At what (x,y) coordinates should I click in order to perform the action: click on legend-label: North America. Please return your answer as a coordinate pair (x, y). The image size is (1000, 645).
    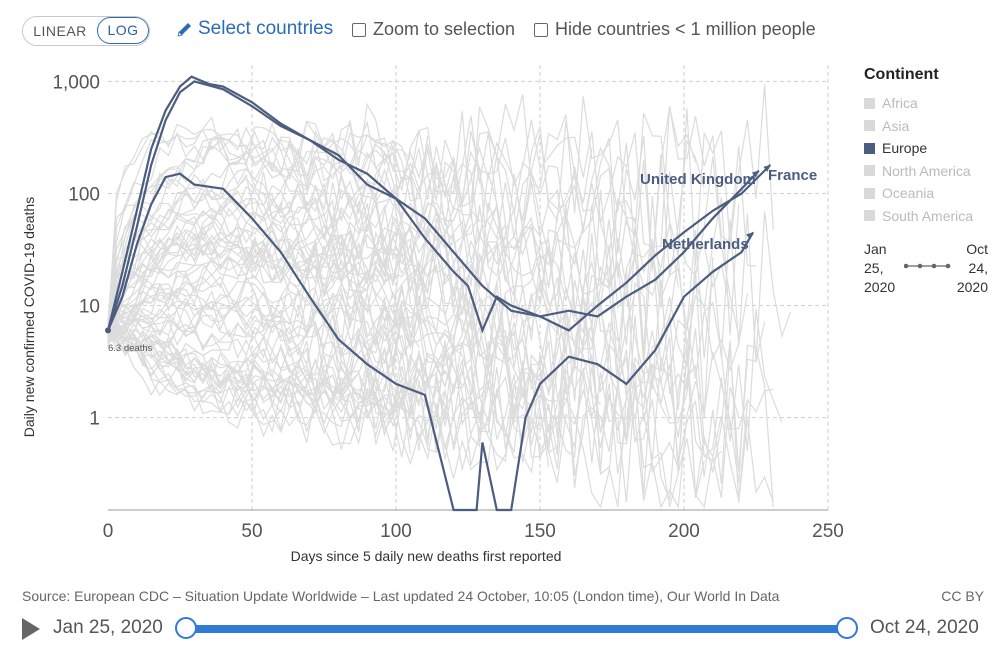
    Looking at the image, I should click on (926, 170).